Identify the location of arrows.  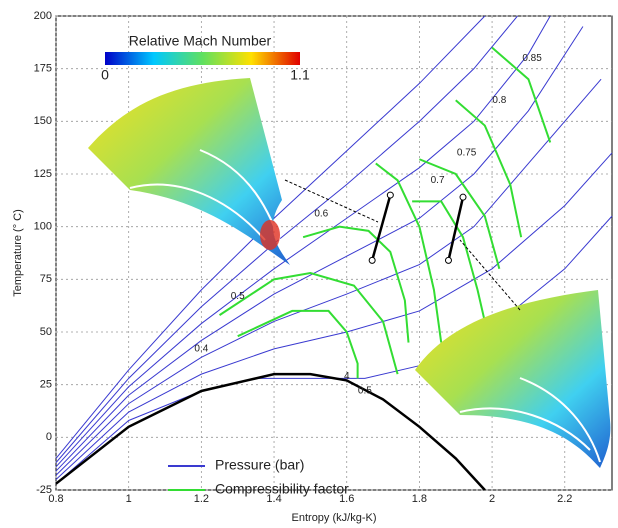
(402, 245).